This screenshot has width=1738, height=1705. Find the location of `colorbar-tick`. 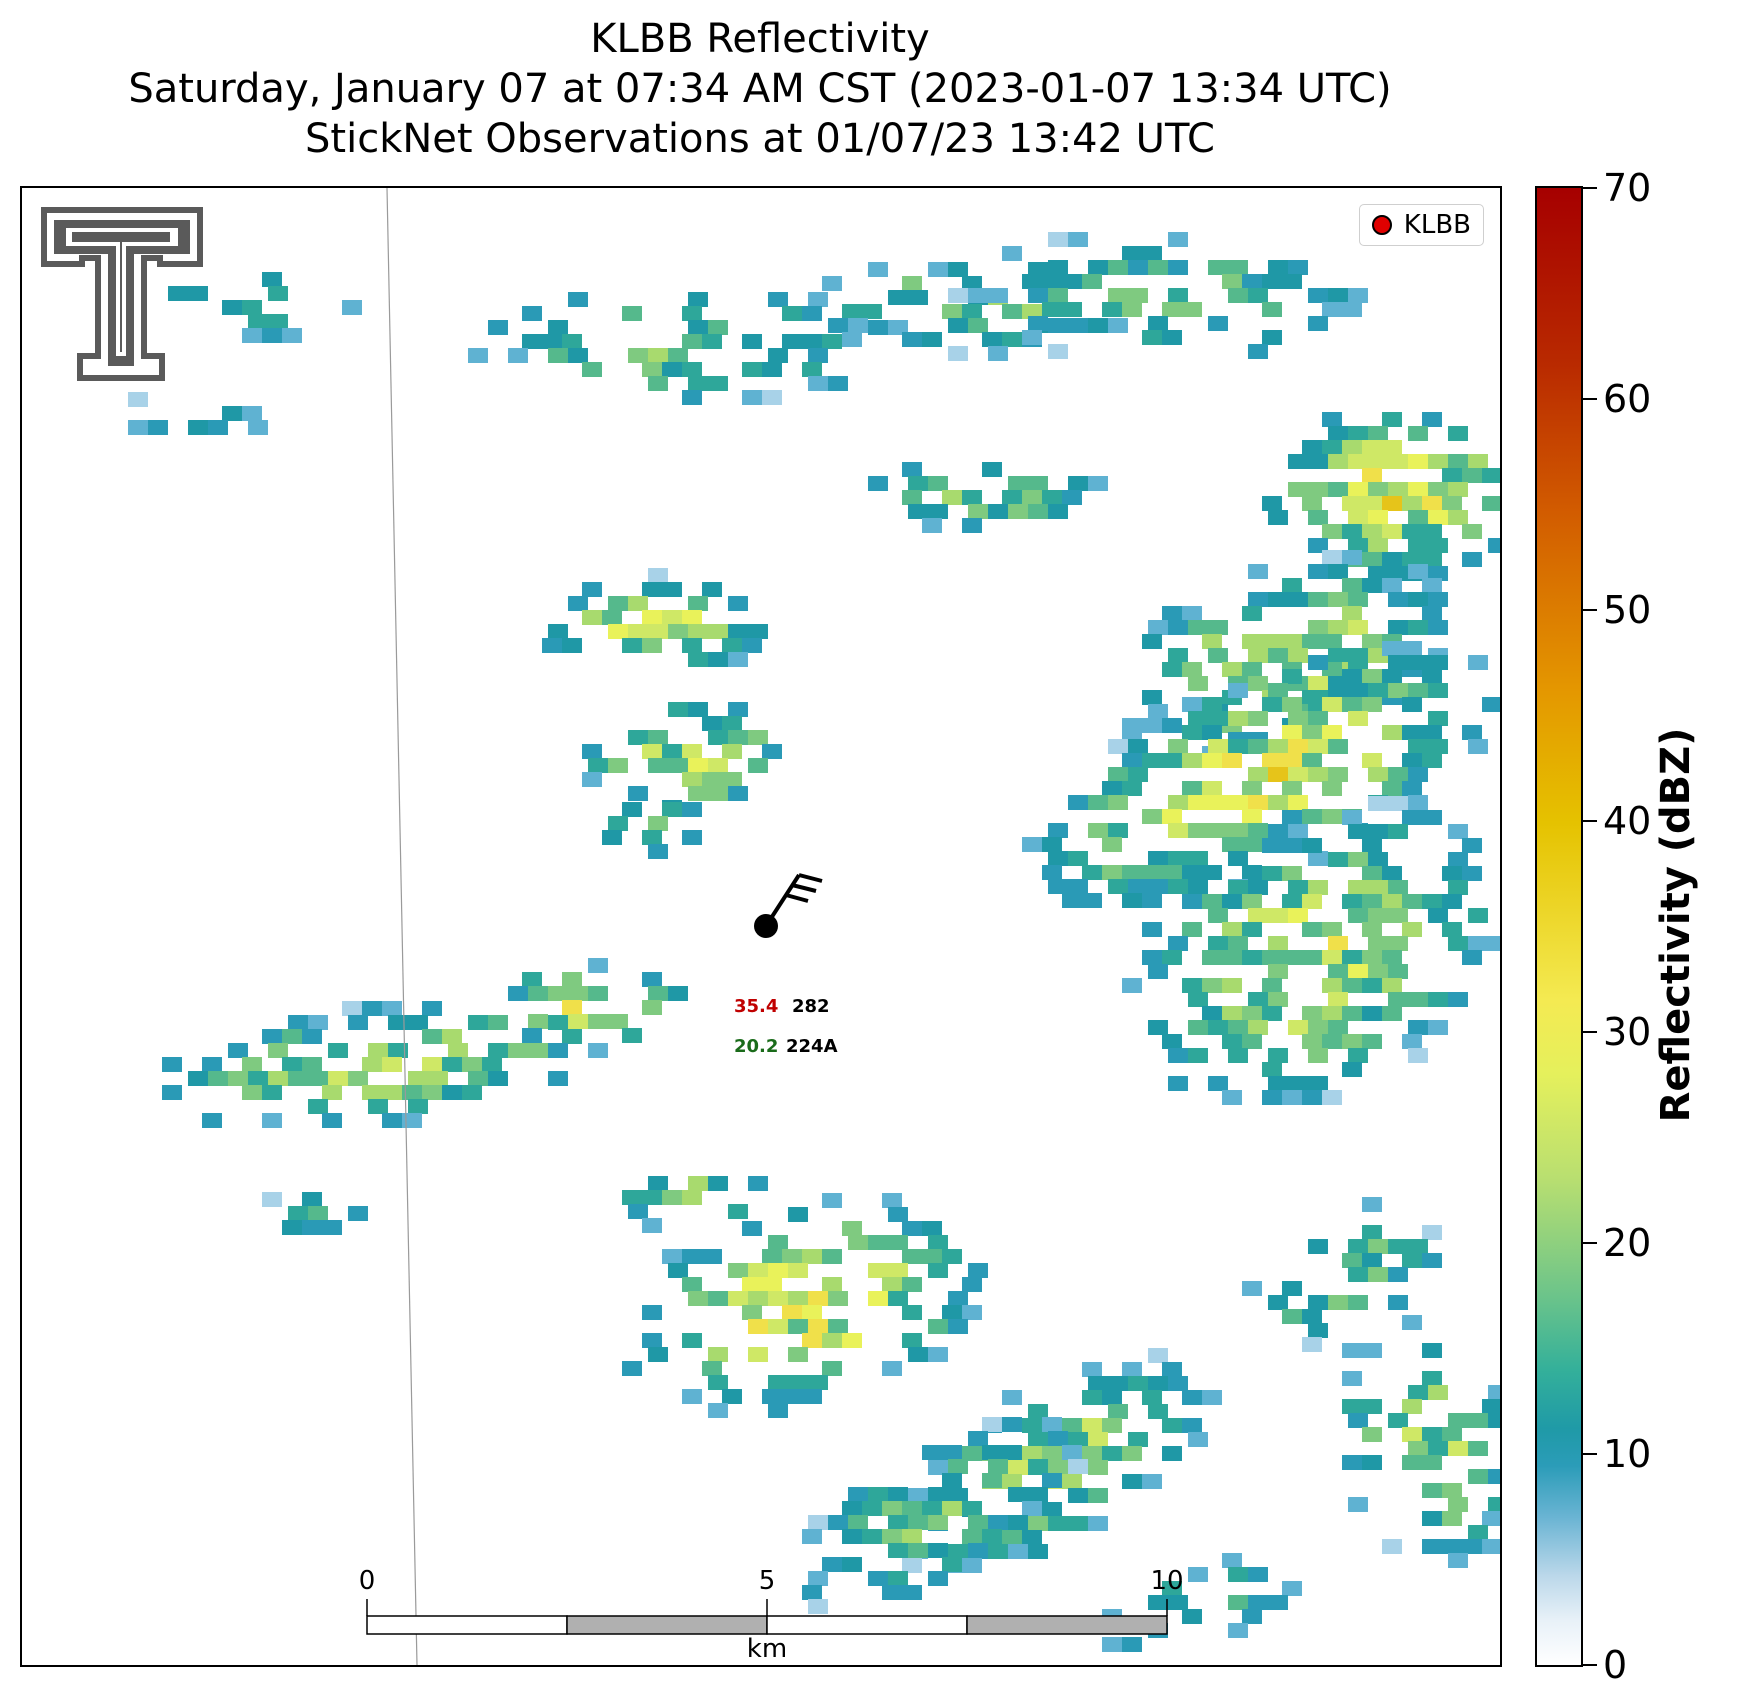

colorbar-tick is located at coordinates (1590, 1454).